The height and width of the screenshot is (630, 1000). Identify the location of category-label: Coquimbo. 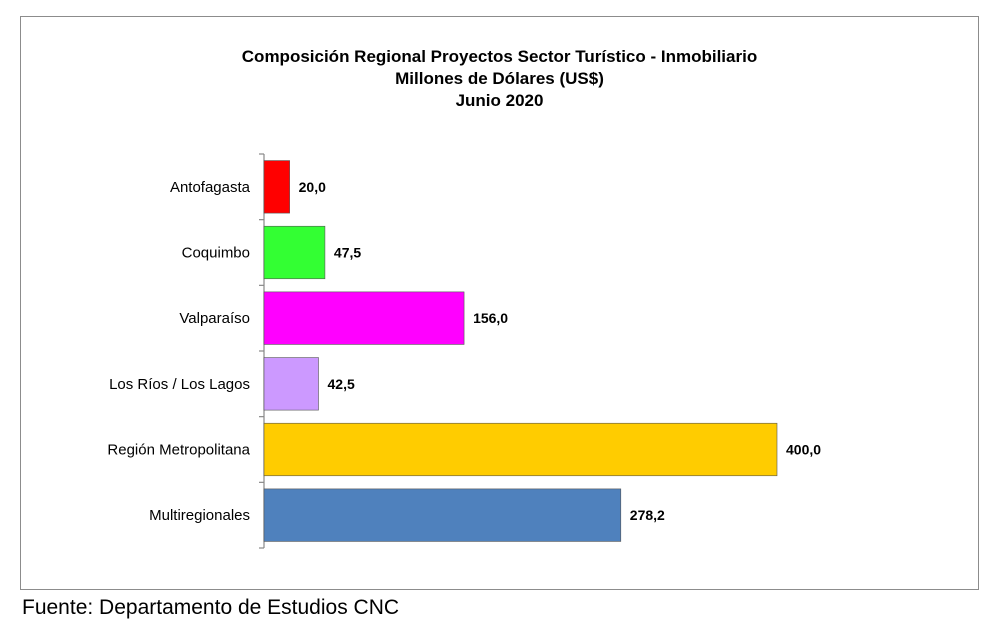
(216, 253).